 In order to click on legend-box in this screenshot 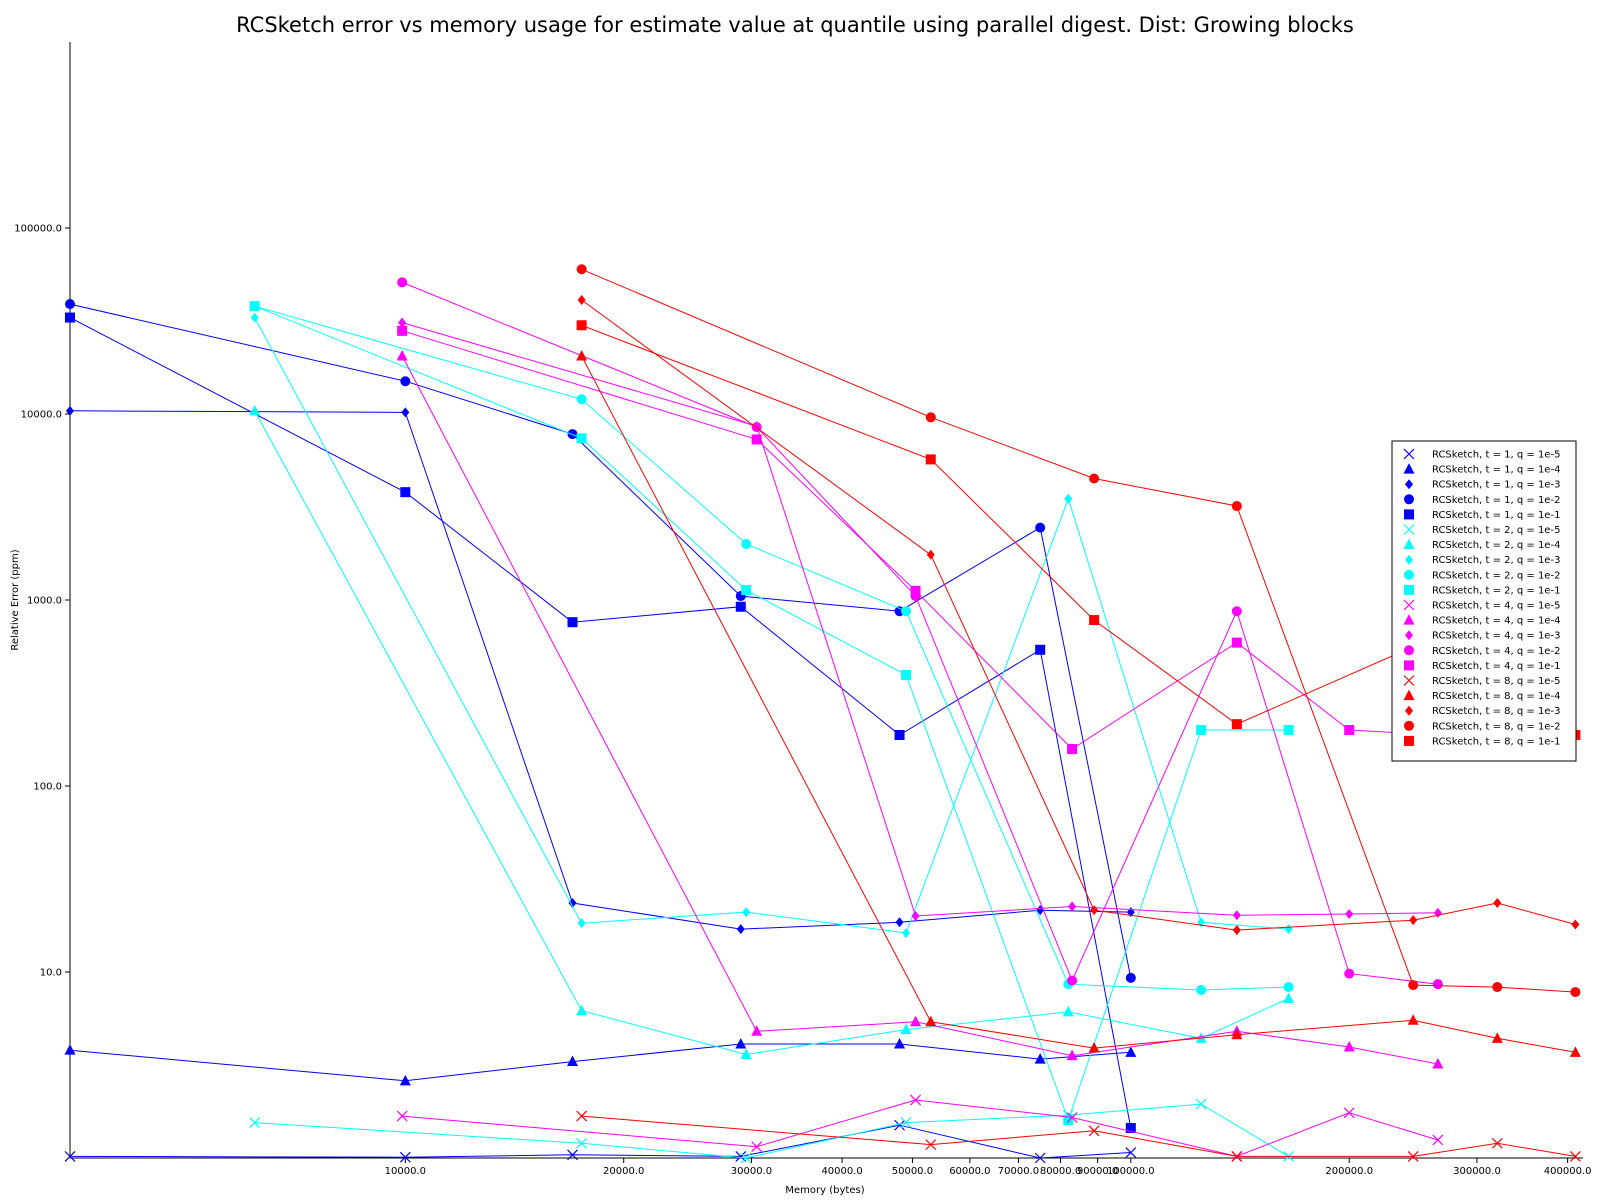, I will do `click(1484, 601)`.